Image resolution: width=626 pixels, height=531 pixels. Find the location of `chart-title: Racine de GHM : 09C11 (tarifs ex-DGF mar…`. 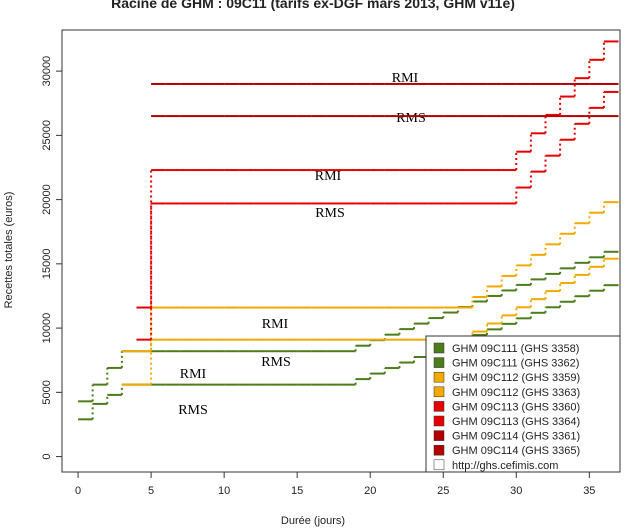

chart-title: Racine de GHM : 09C11 (tarifs ex-DGF mar… is located at coordinates (313, 5).